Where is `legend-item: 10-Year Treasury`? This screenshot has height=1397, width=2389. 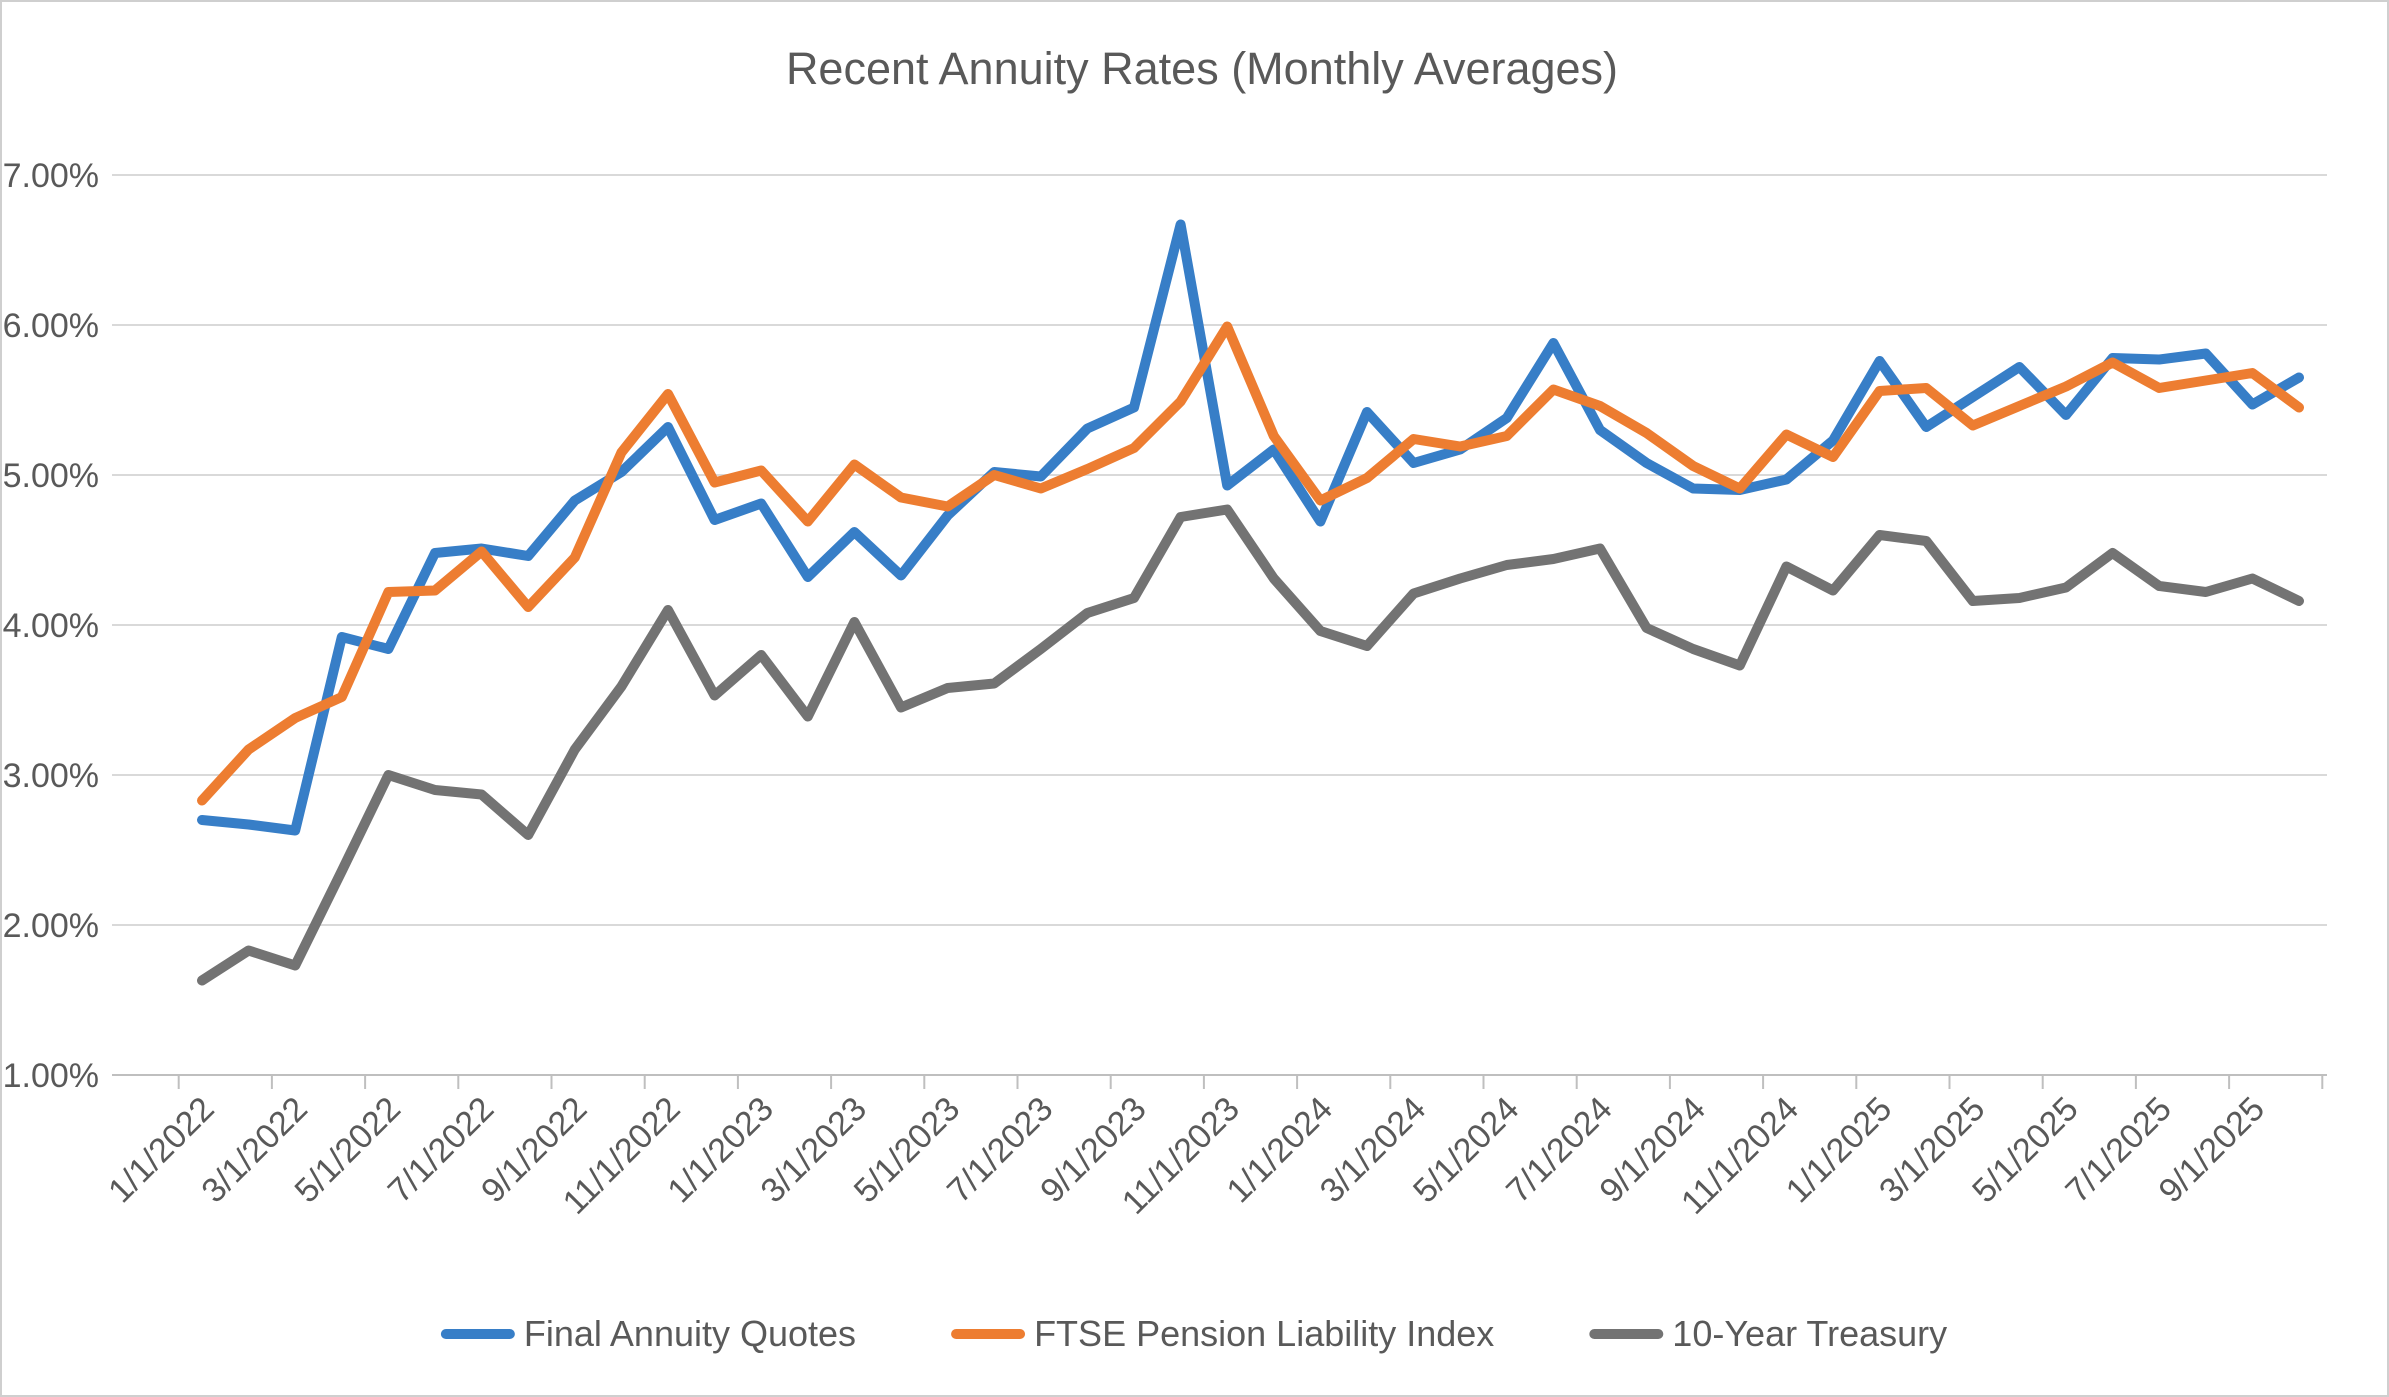 legend-item: 10-Year Treasury is located at coordinates (1768, 1333).